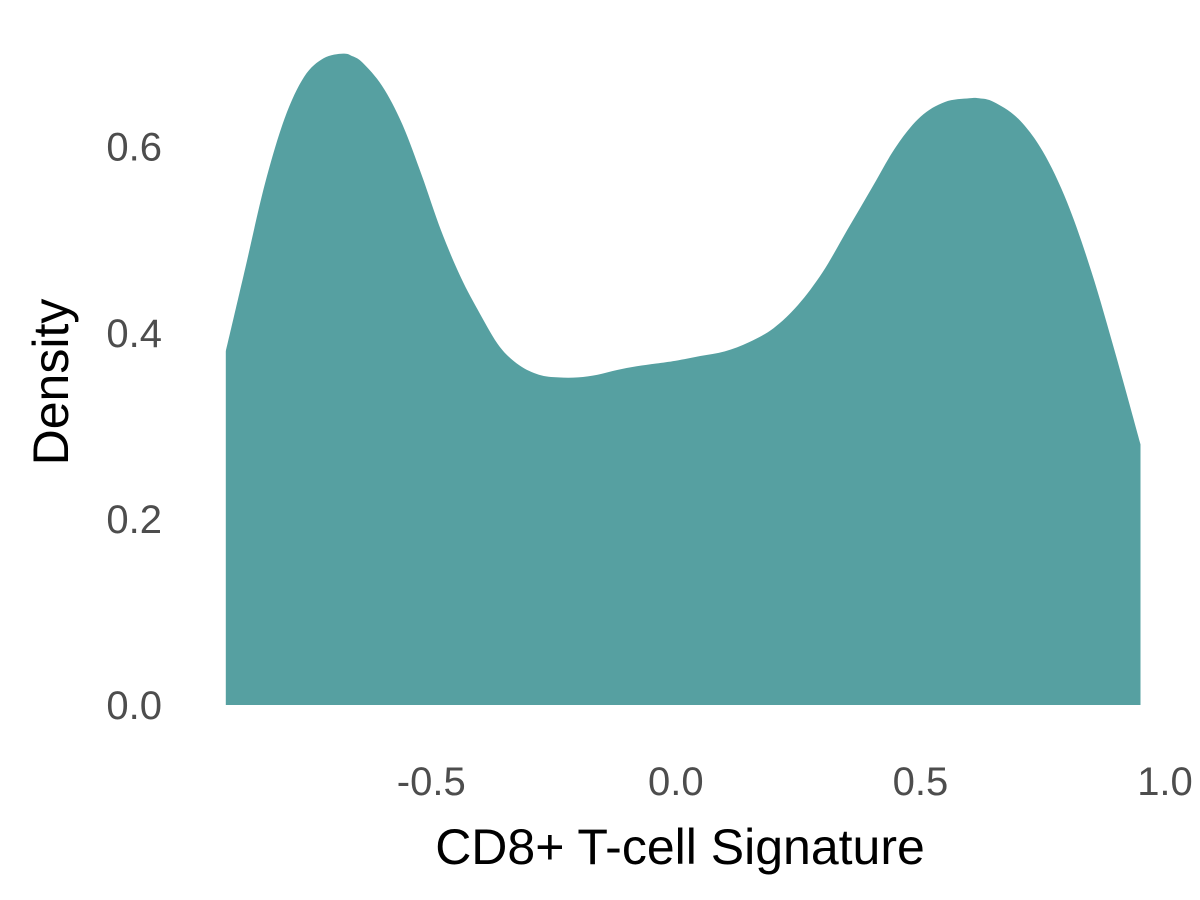  I want to click on y-tick-label: 0.2, so click(134, 520).